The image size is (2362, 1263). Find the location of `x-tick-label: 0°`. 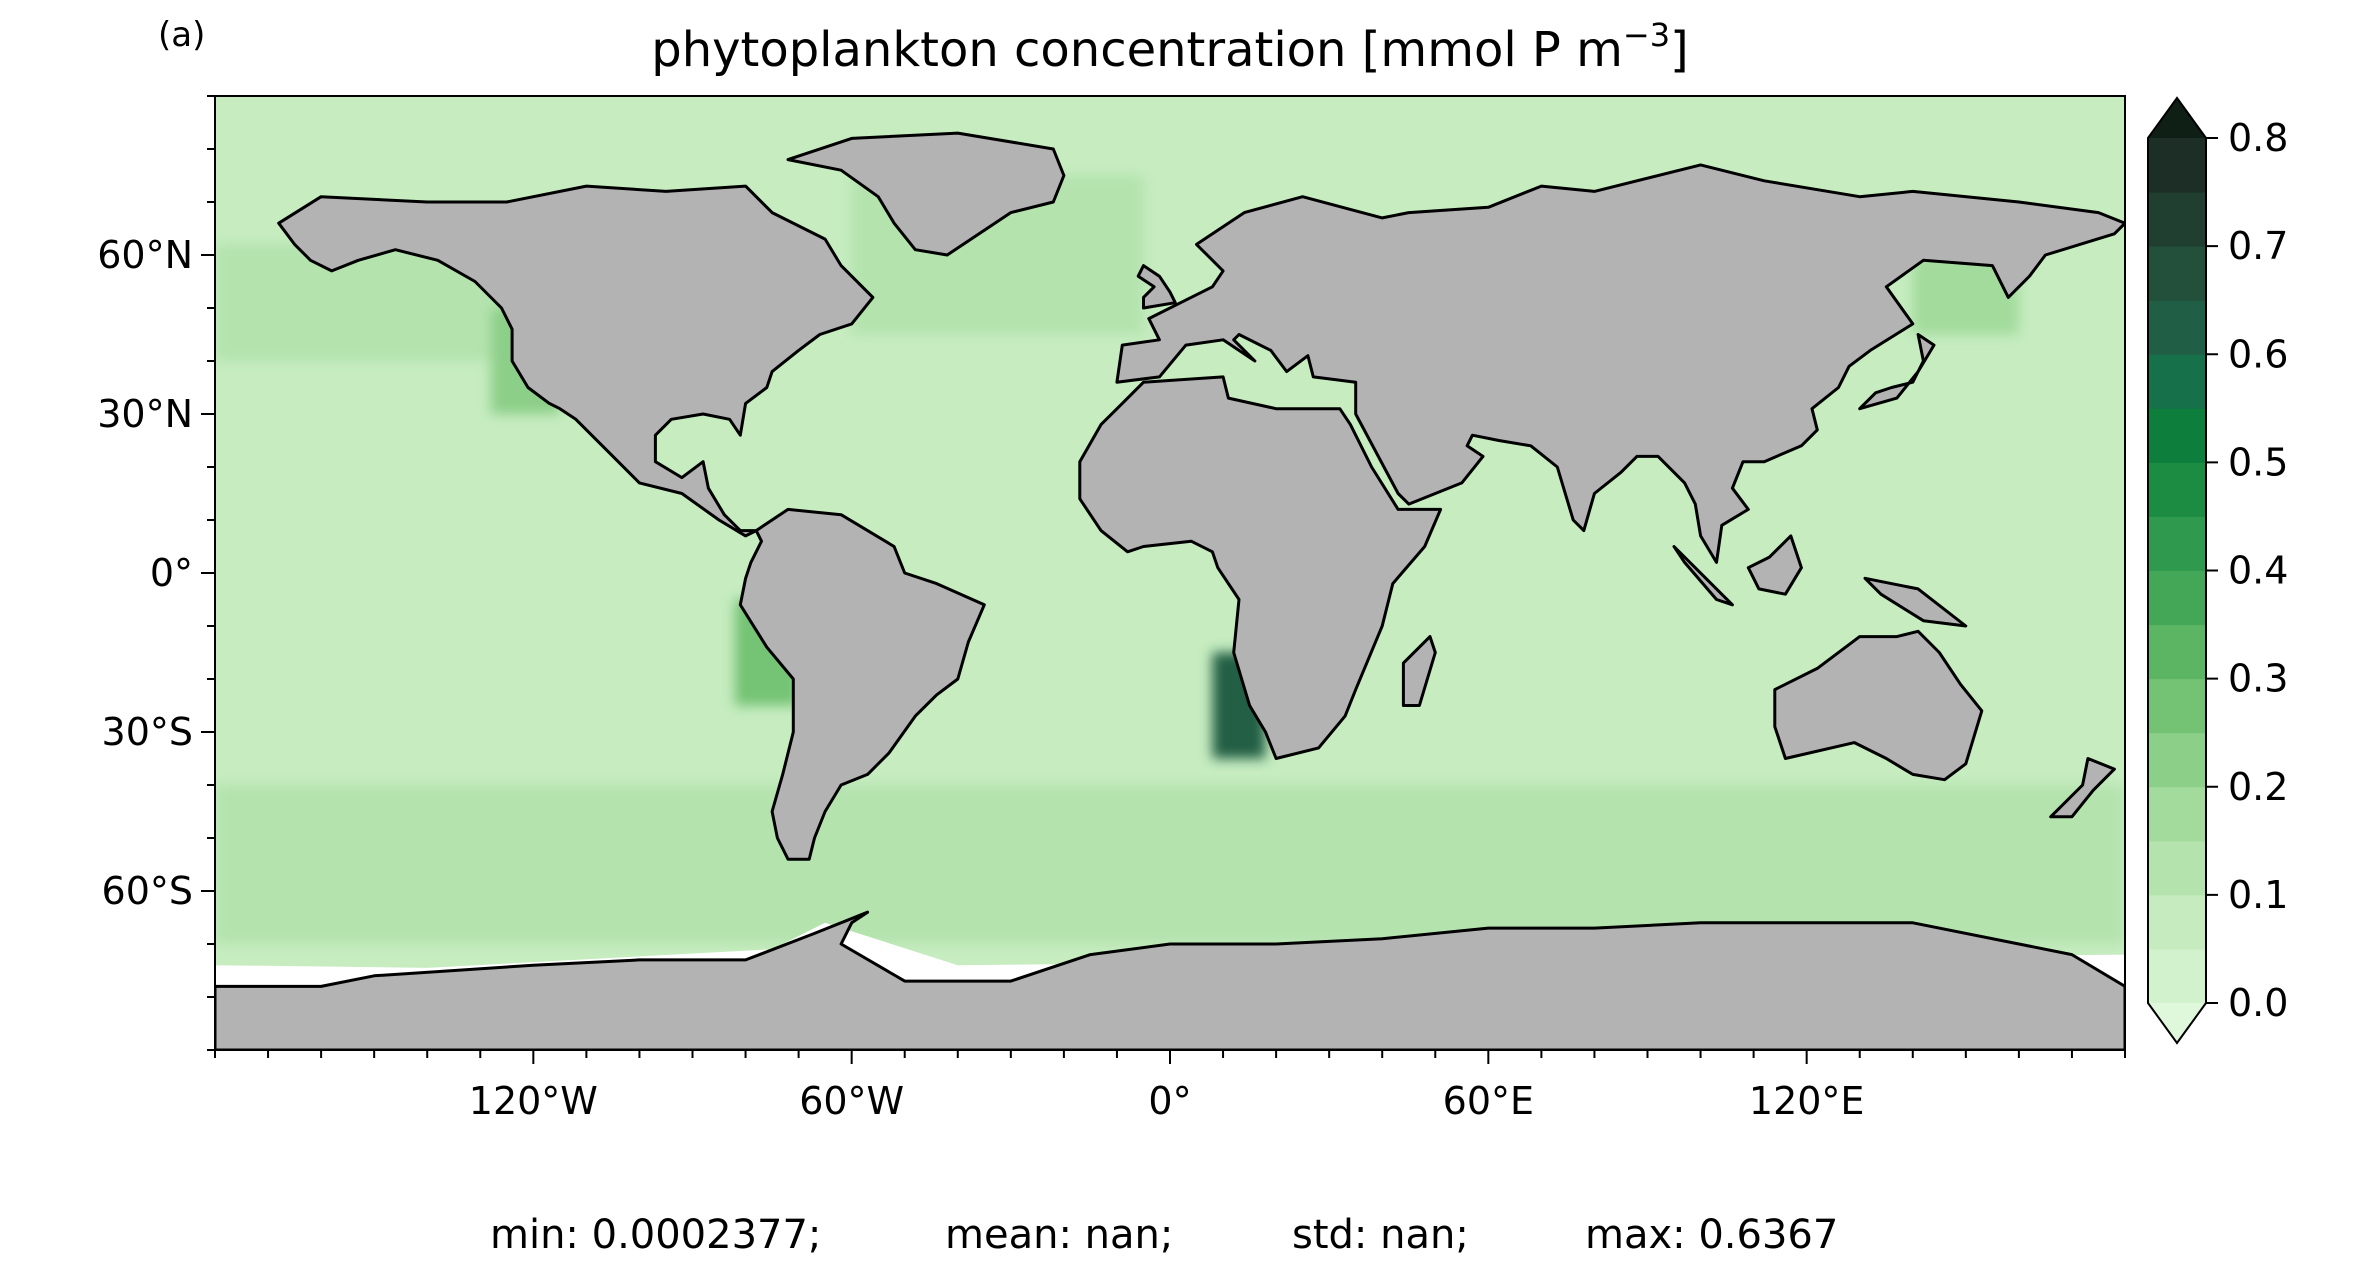

x-tick-label: 0° is located at coordinates (1169, 1101).